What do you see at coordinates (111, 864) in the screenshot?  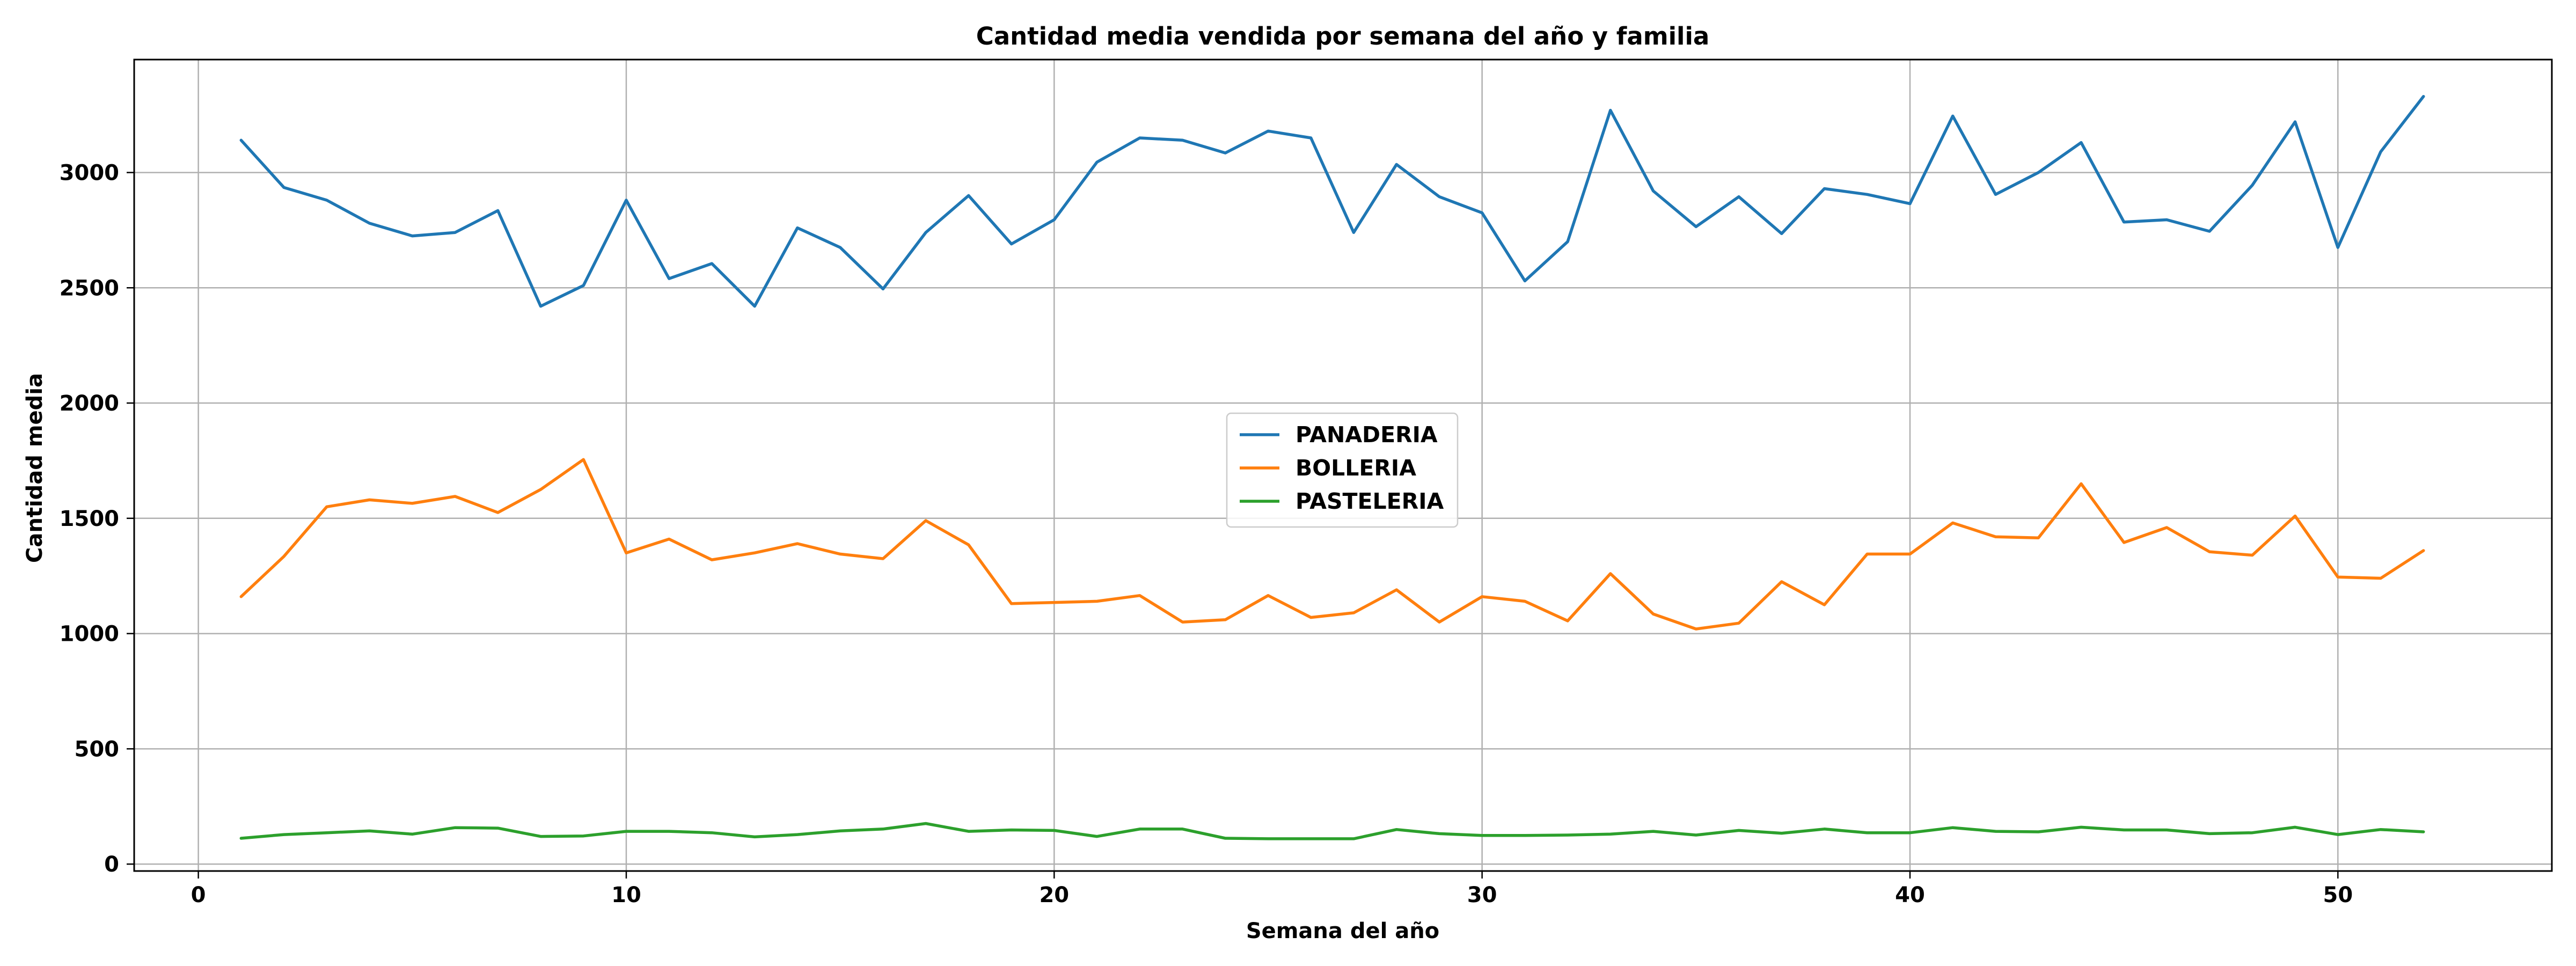 I see `y-tick-label: 0` at bounding box center [111, 864].